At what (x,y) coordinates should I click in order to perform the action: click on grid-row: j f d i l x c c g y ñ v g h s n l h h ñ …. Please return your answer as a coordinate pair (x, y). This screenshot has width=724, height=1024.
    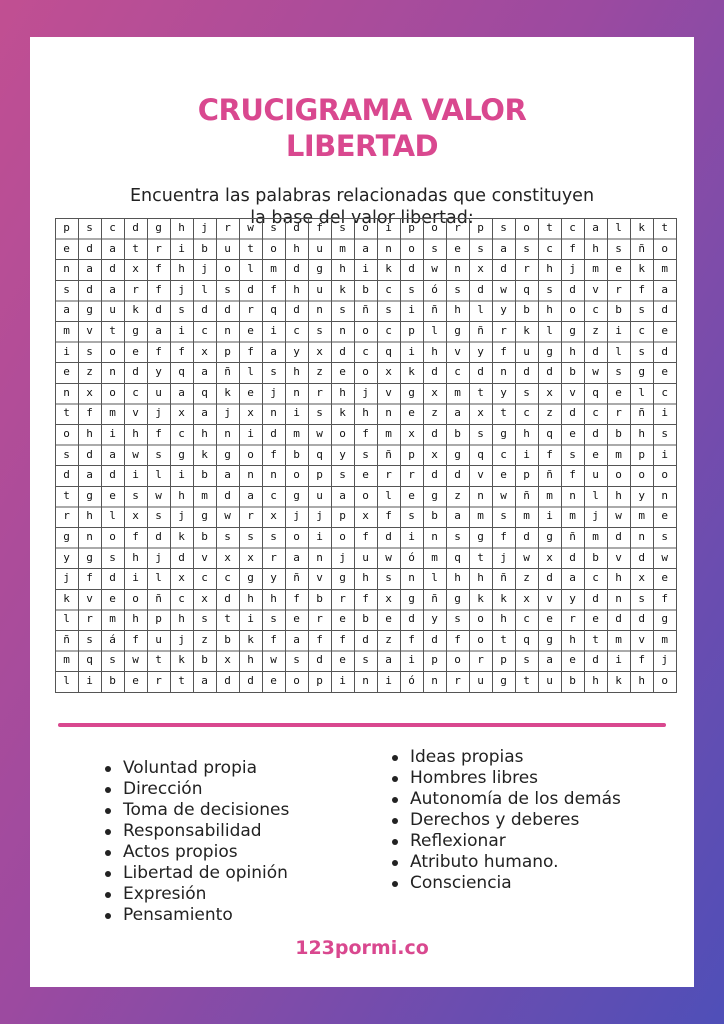
    Looking at the image, I should click on (368, 578).